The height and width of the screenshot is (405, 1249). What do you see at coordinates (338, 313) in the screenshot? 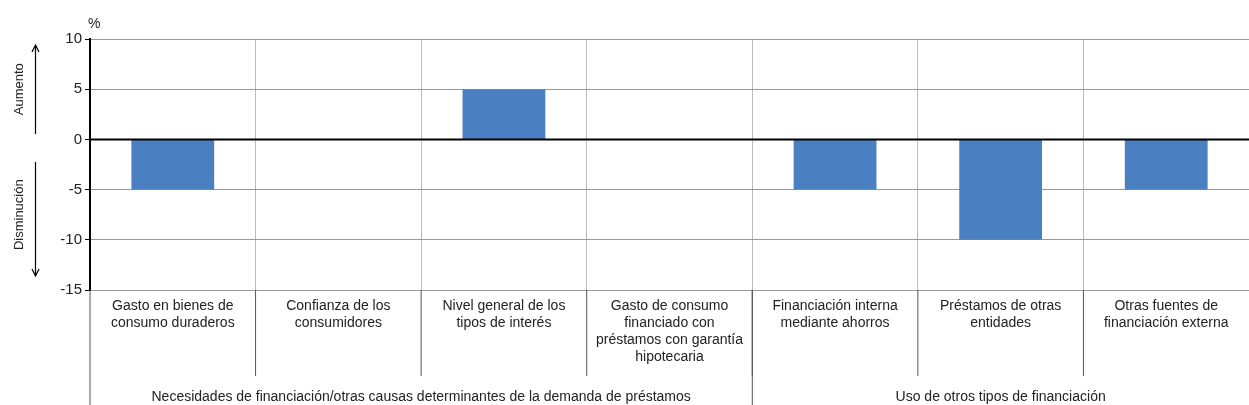
I see `x-tick-label: Confianza de los consumidores` at bounding box center [338, 313].